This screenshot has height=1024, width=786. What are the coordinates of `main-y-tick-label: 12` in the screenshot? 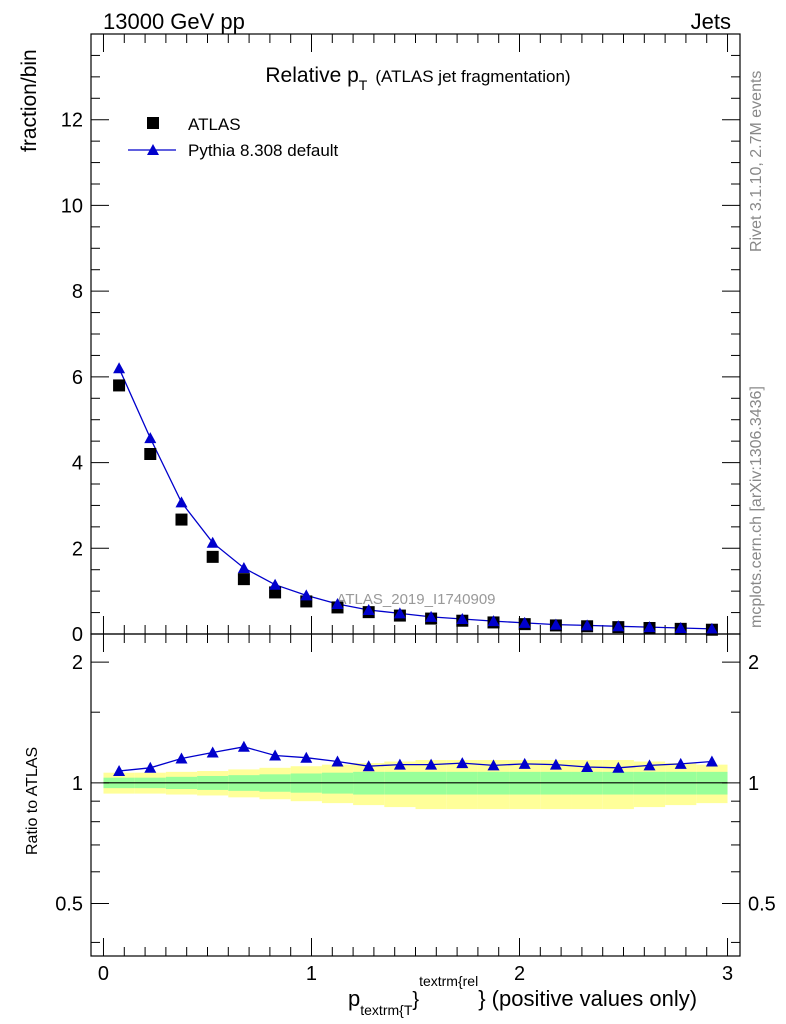 It's located at (72, 121).